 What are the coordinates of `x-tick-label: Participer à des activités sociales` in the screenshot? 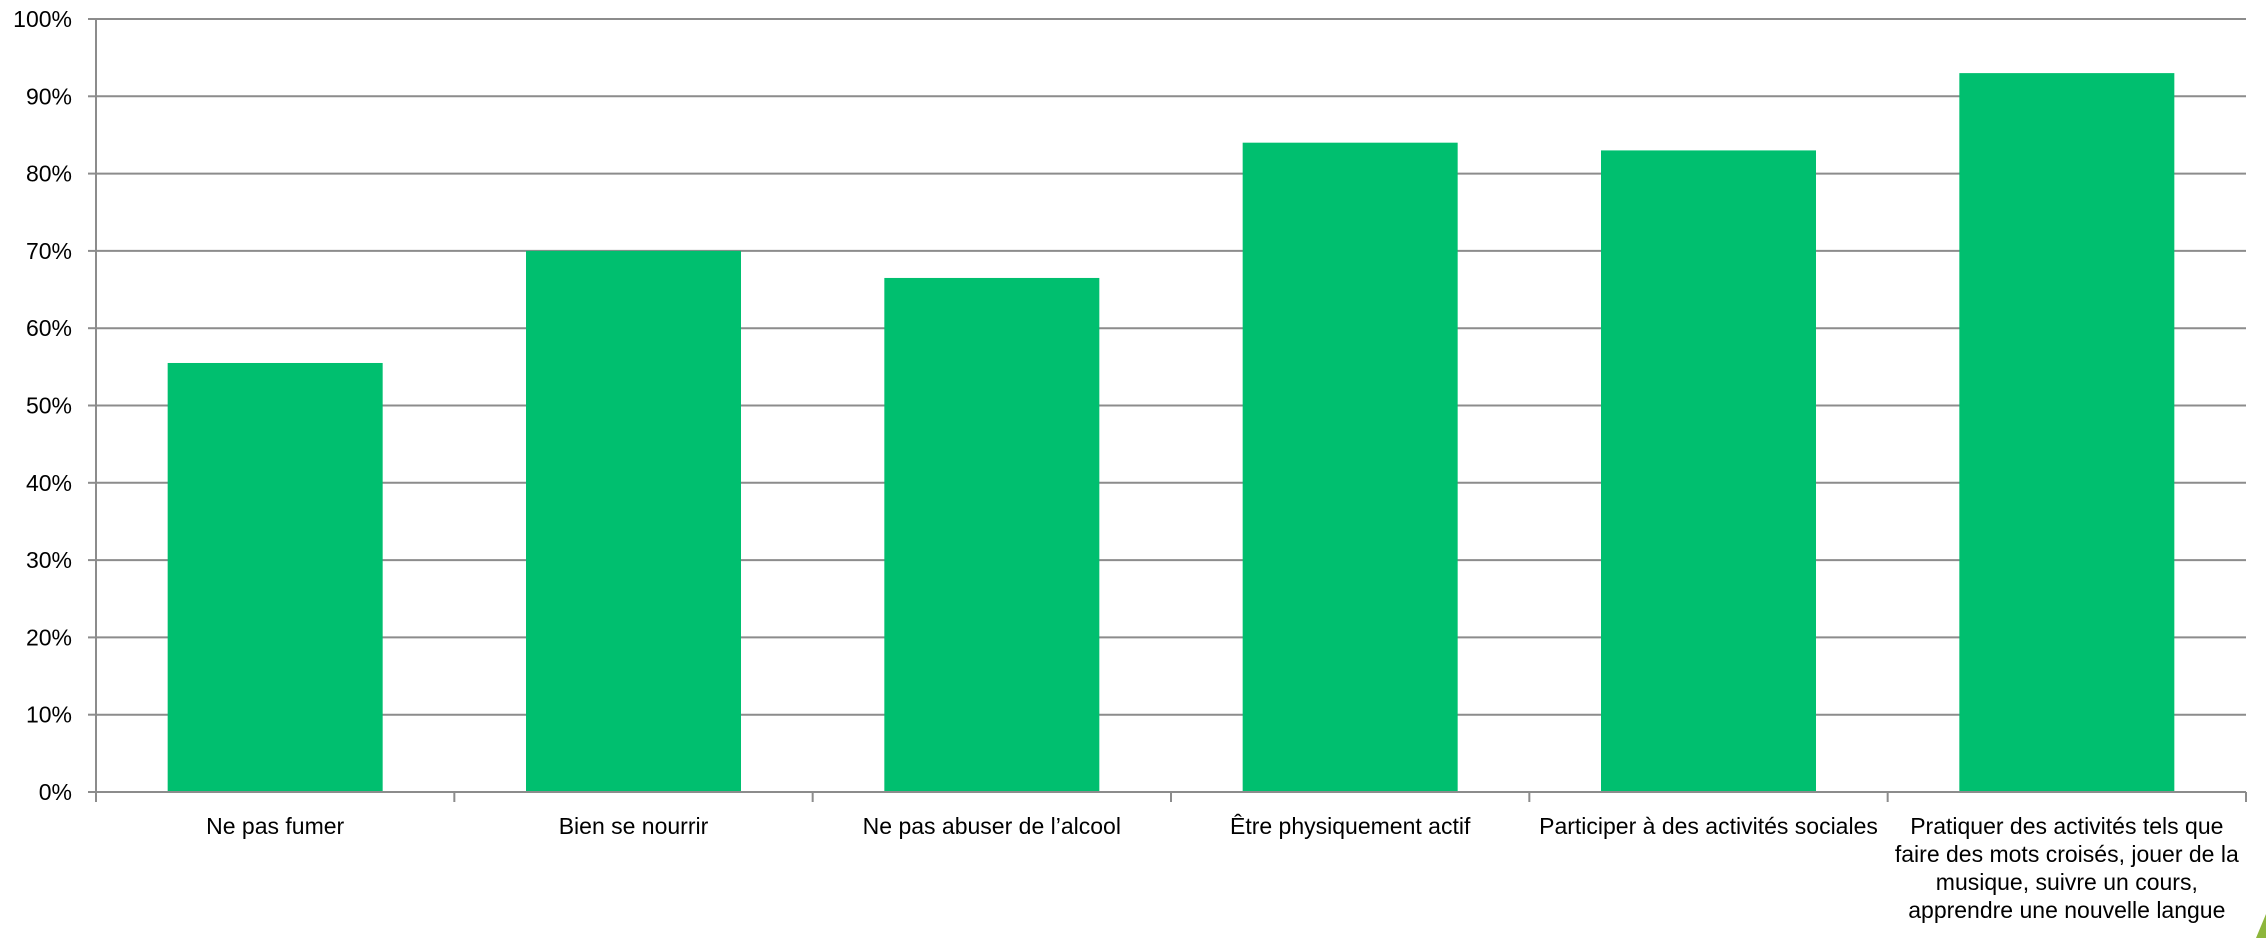 It's located at (1708, 826).